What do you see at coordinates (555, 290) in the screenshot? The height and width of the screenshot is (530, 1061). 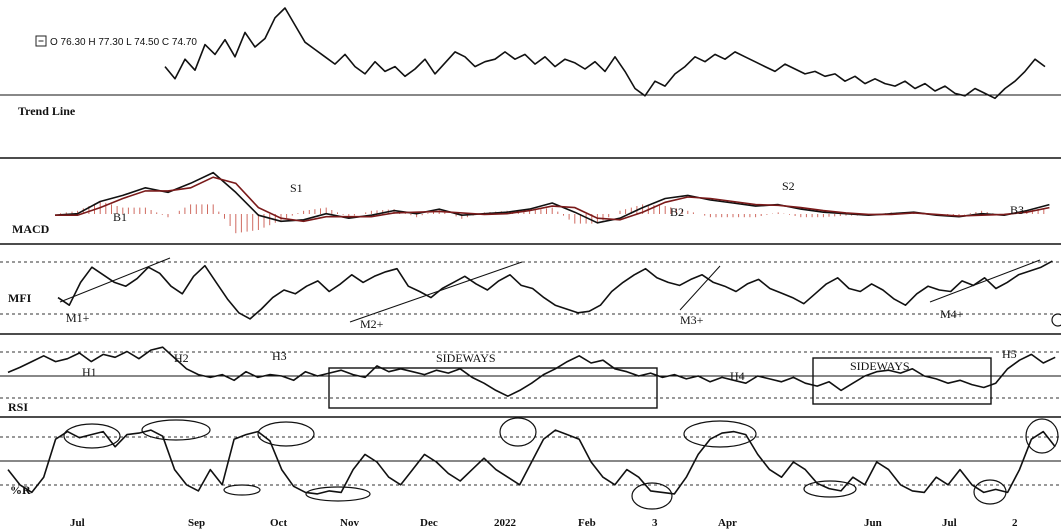 I see `mfi-series-line` at bounding box center [555, 290].